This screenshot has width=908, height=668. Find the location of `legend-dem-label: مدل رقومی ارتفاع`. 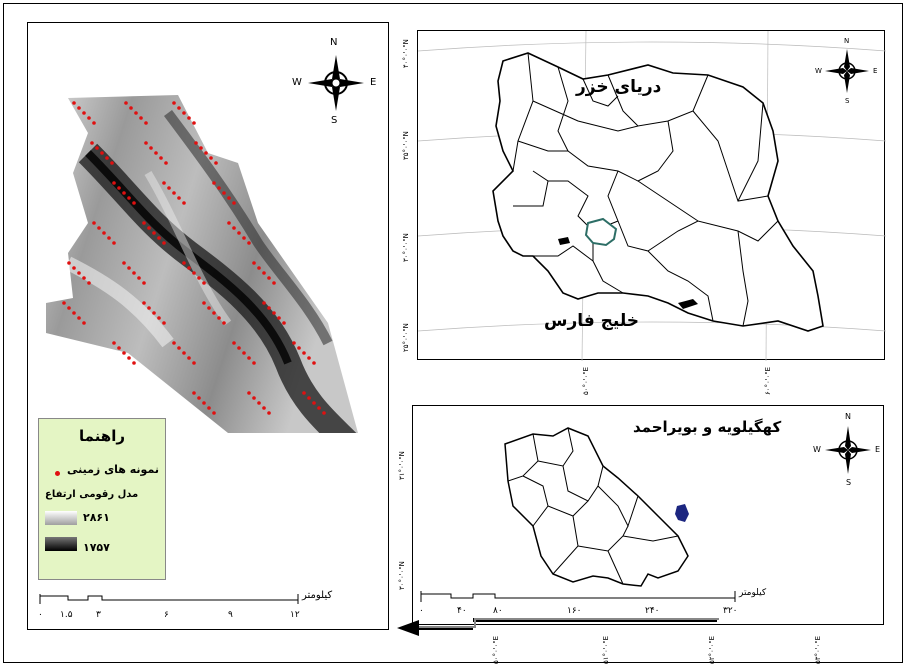

legend-dem-label: مدل رقومی ارتفاع is located at coordinates (92, 494).